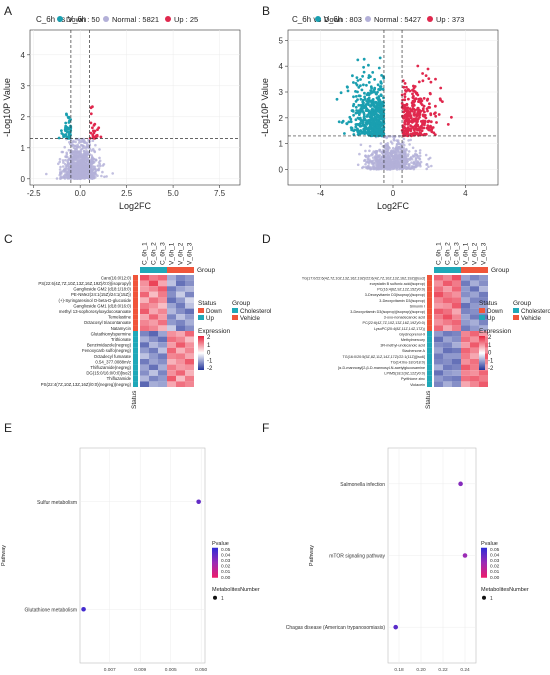 This screenshot has height=675, width=550. Describe the element at coordinates (450, 19) in the screenshot. I see `volcano-b-legend-label: Up : 373` at that location.